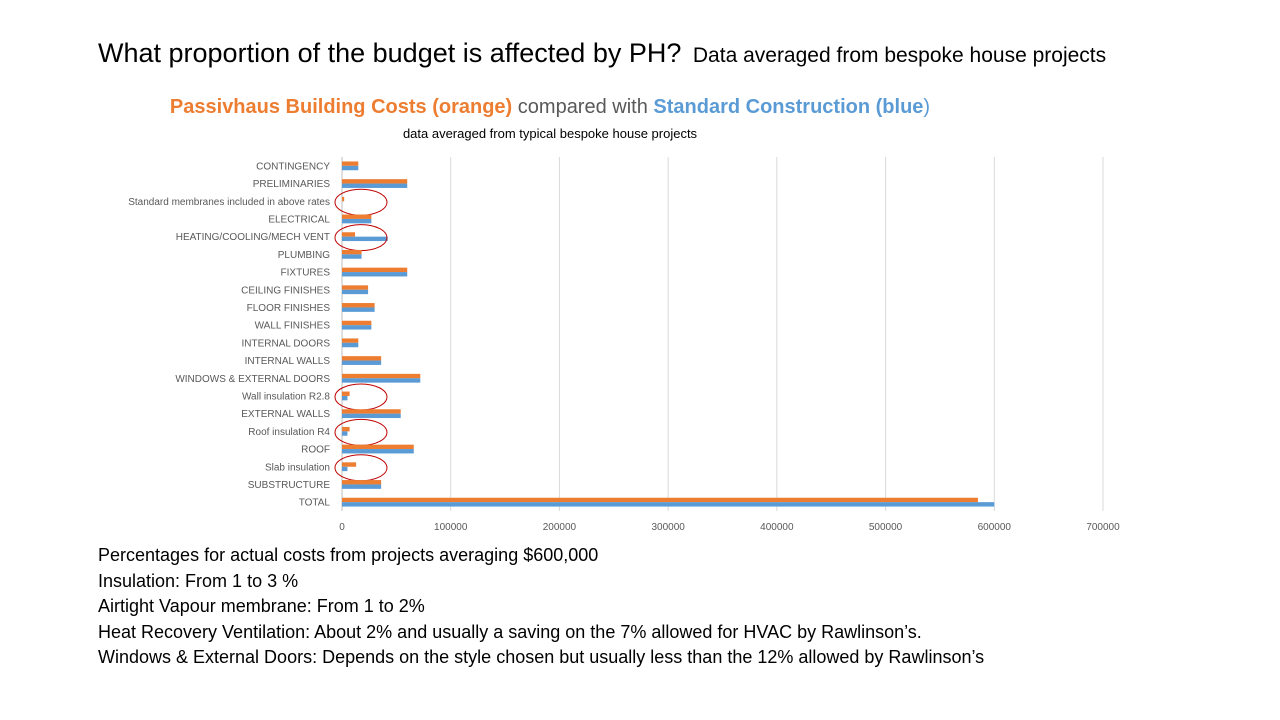  Describe the element at coordinates (285, 414) in the screenshot. I see `category-label: EXTERNAL WALLS` at that location.